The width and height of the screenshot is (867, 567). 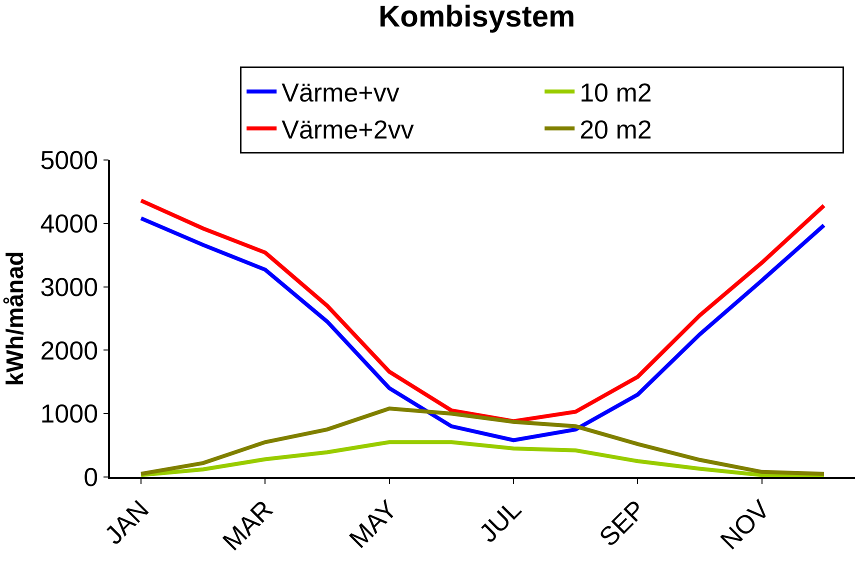 I want to click on legend-label: 10 m2, so click(x=616, y=93).